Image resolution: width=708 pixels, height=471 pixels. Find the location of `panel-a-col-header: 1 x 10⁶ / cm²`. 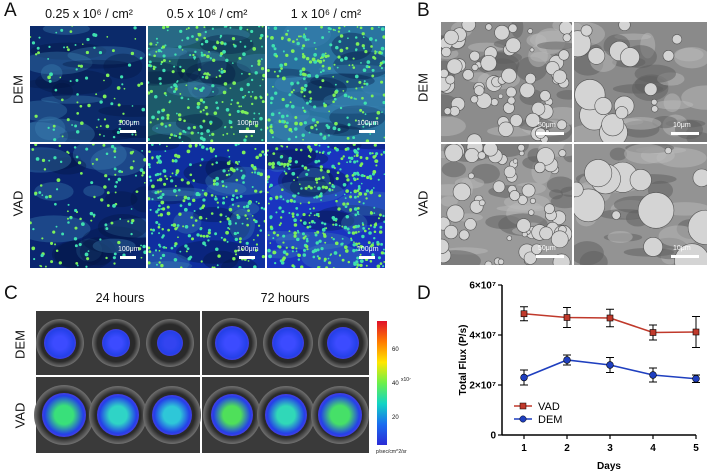

panel-a-col-header: 1 x 10⁶ / cm² is located at coordinates (326, 14).